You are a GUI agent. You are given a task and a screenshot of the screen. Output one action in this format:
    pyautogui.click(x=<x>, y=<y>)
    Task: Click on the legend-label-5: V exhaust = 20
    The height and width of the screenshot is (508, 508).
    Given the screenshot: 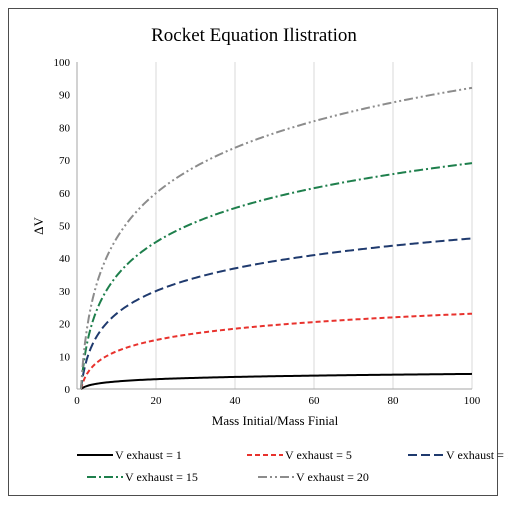 What is the action you would take?
    pyautogui.click(x=332, y=477)
    